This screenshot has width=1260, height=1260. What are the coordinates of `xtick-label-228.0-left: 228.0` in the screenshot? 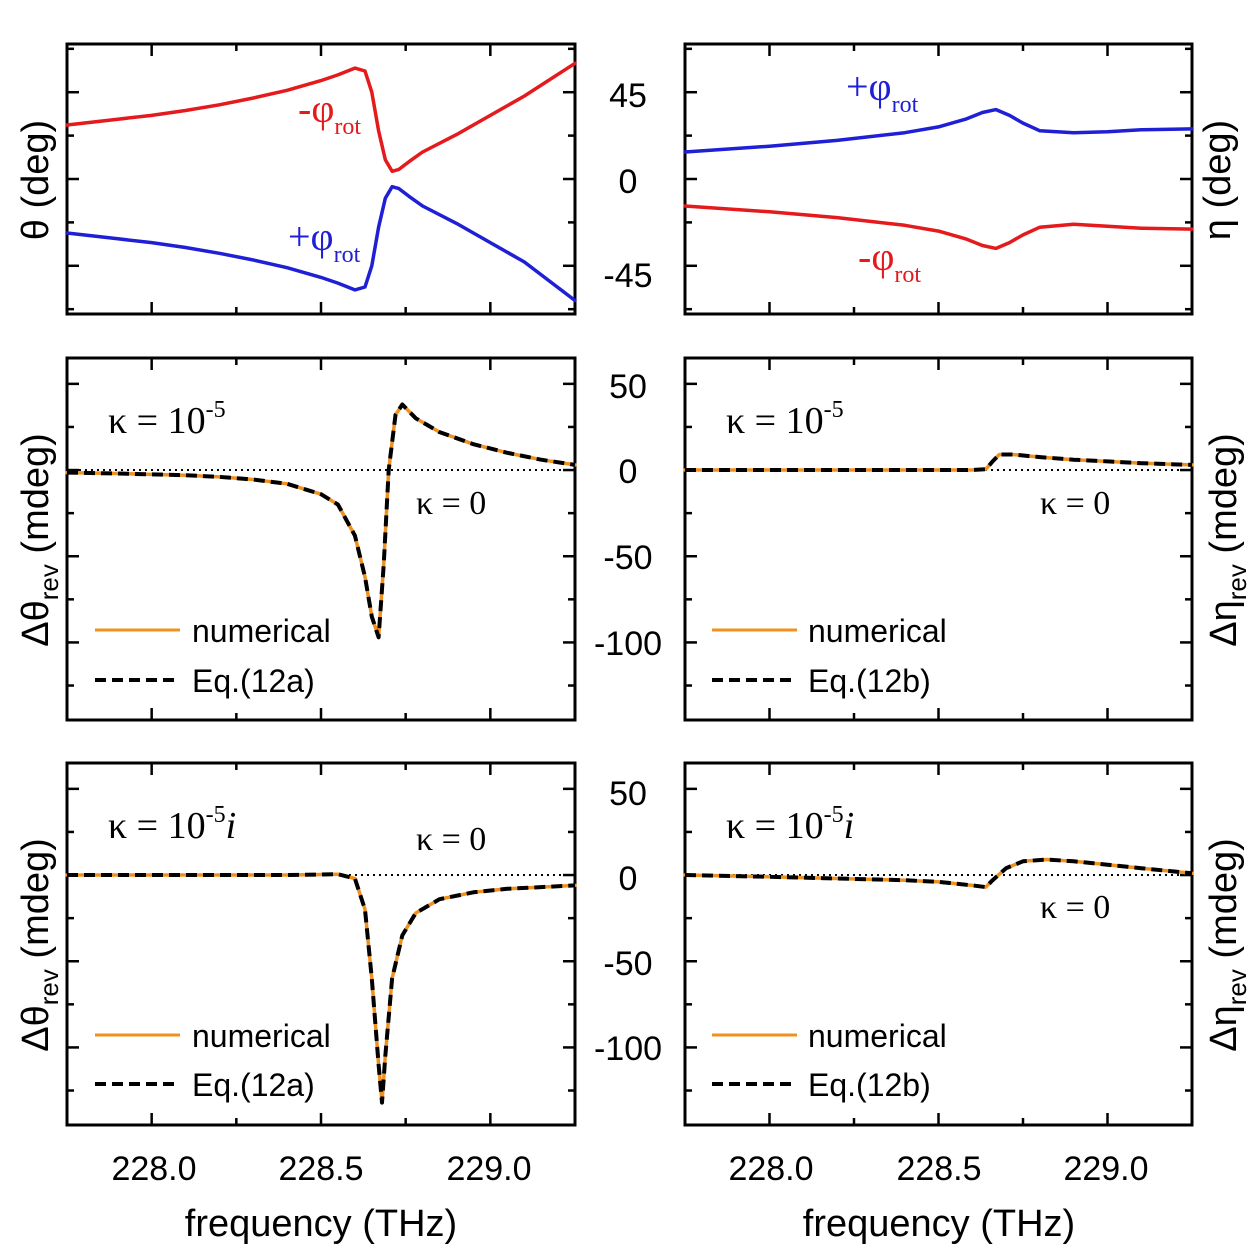 It's located at (153, 1169).